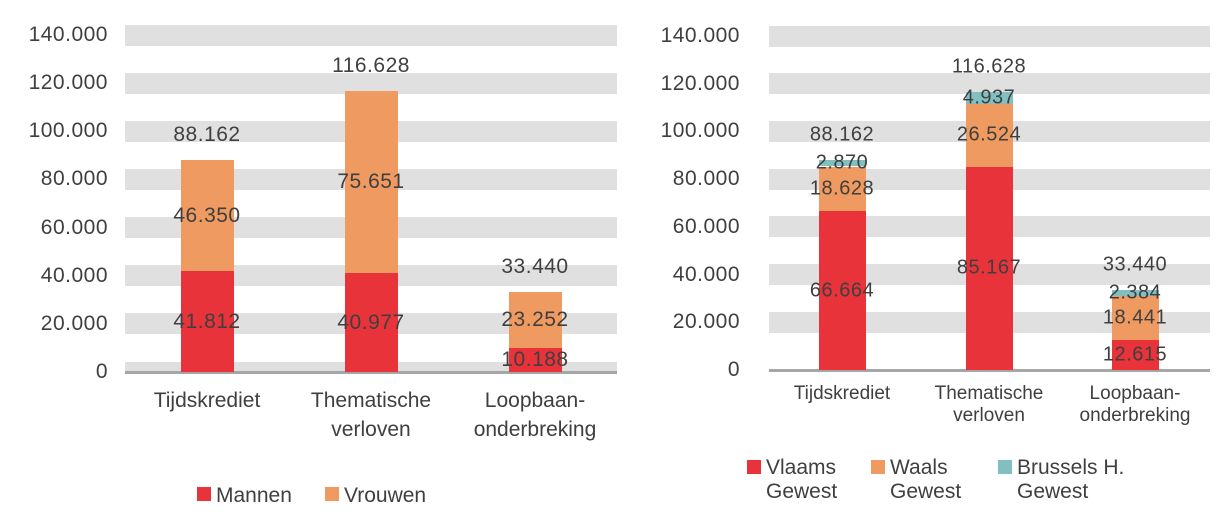 The image size is (1231, 531). I want to click on y-axis-tick-label: 0, so click(101, 371).